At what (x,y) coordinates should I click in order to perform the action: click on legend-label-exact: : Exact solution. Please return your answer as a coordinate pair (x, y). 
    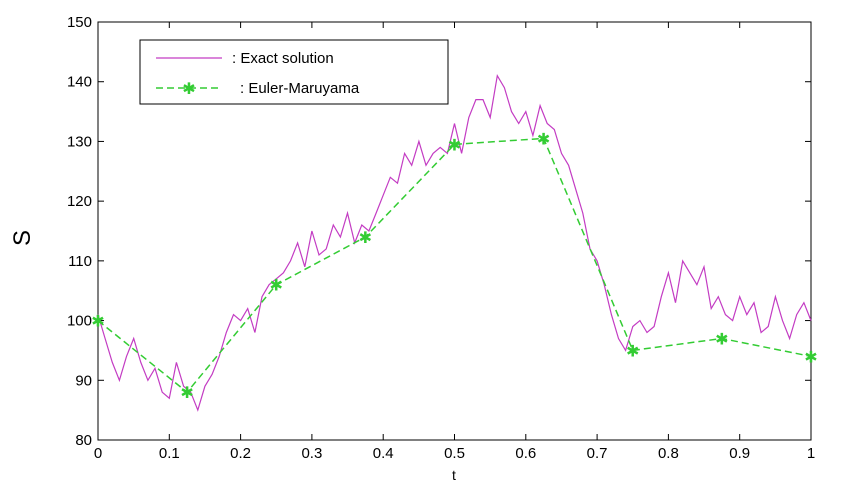
    Looking at the image, I should click on (283, 58).